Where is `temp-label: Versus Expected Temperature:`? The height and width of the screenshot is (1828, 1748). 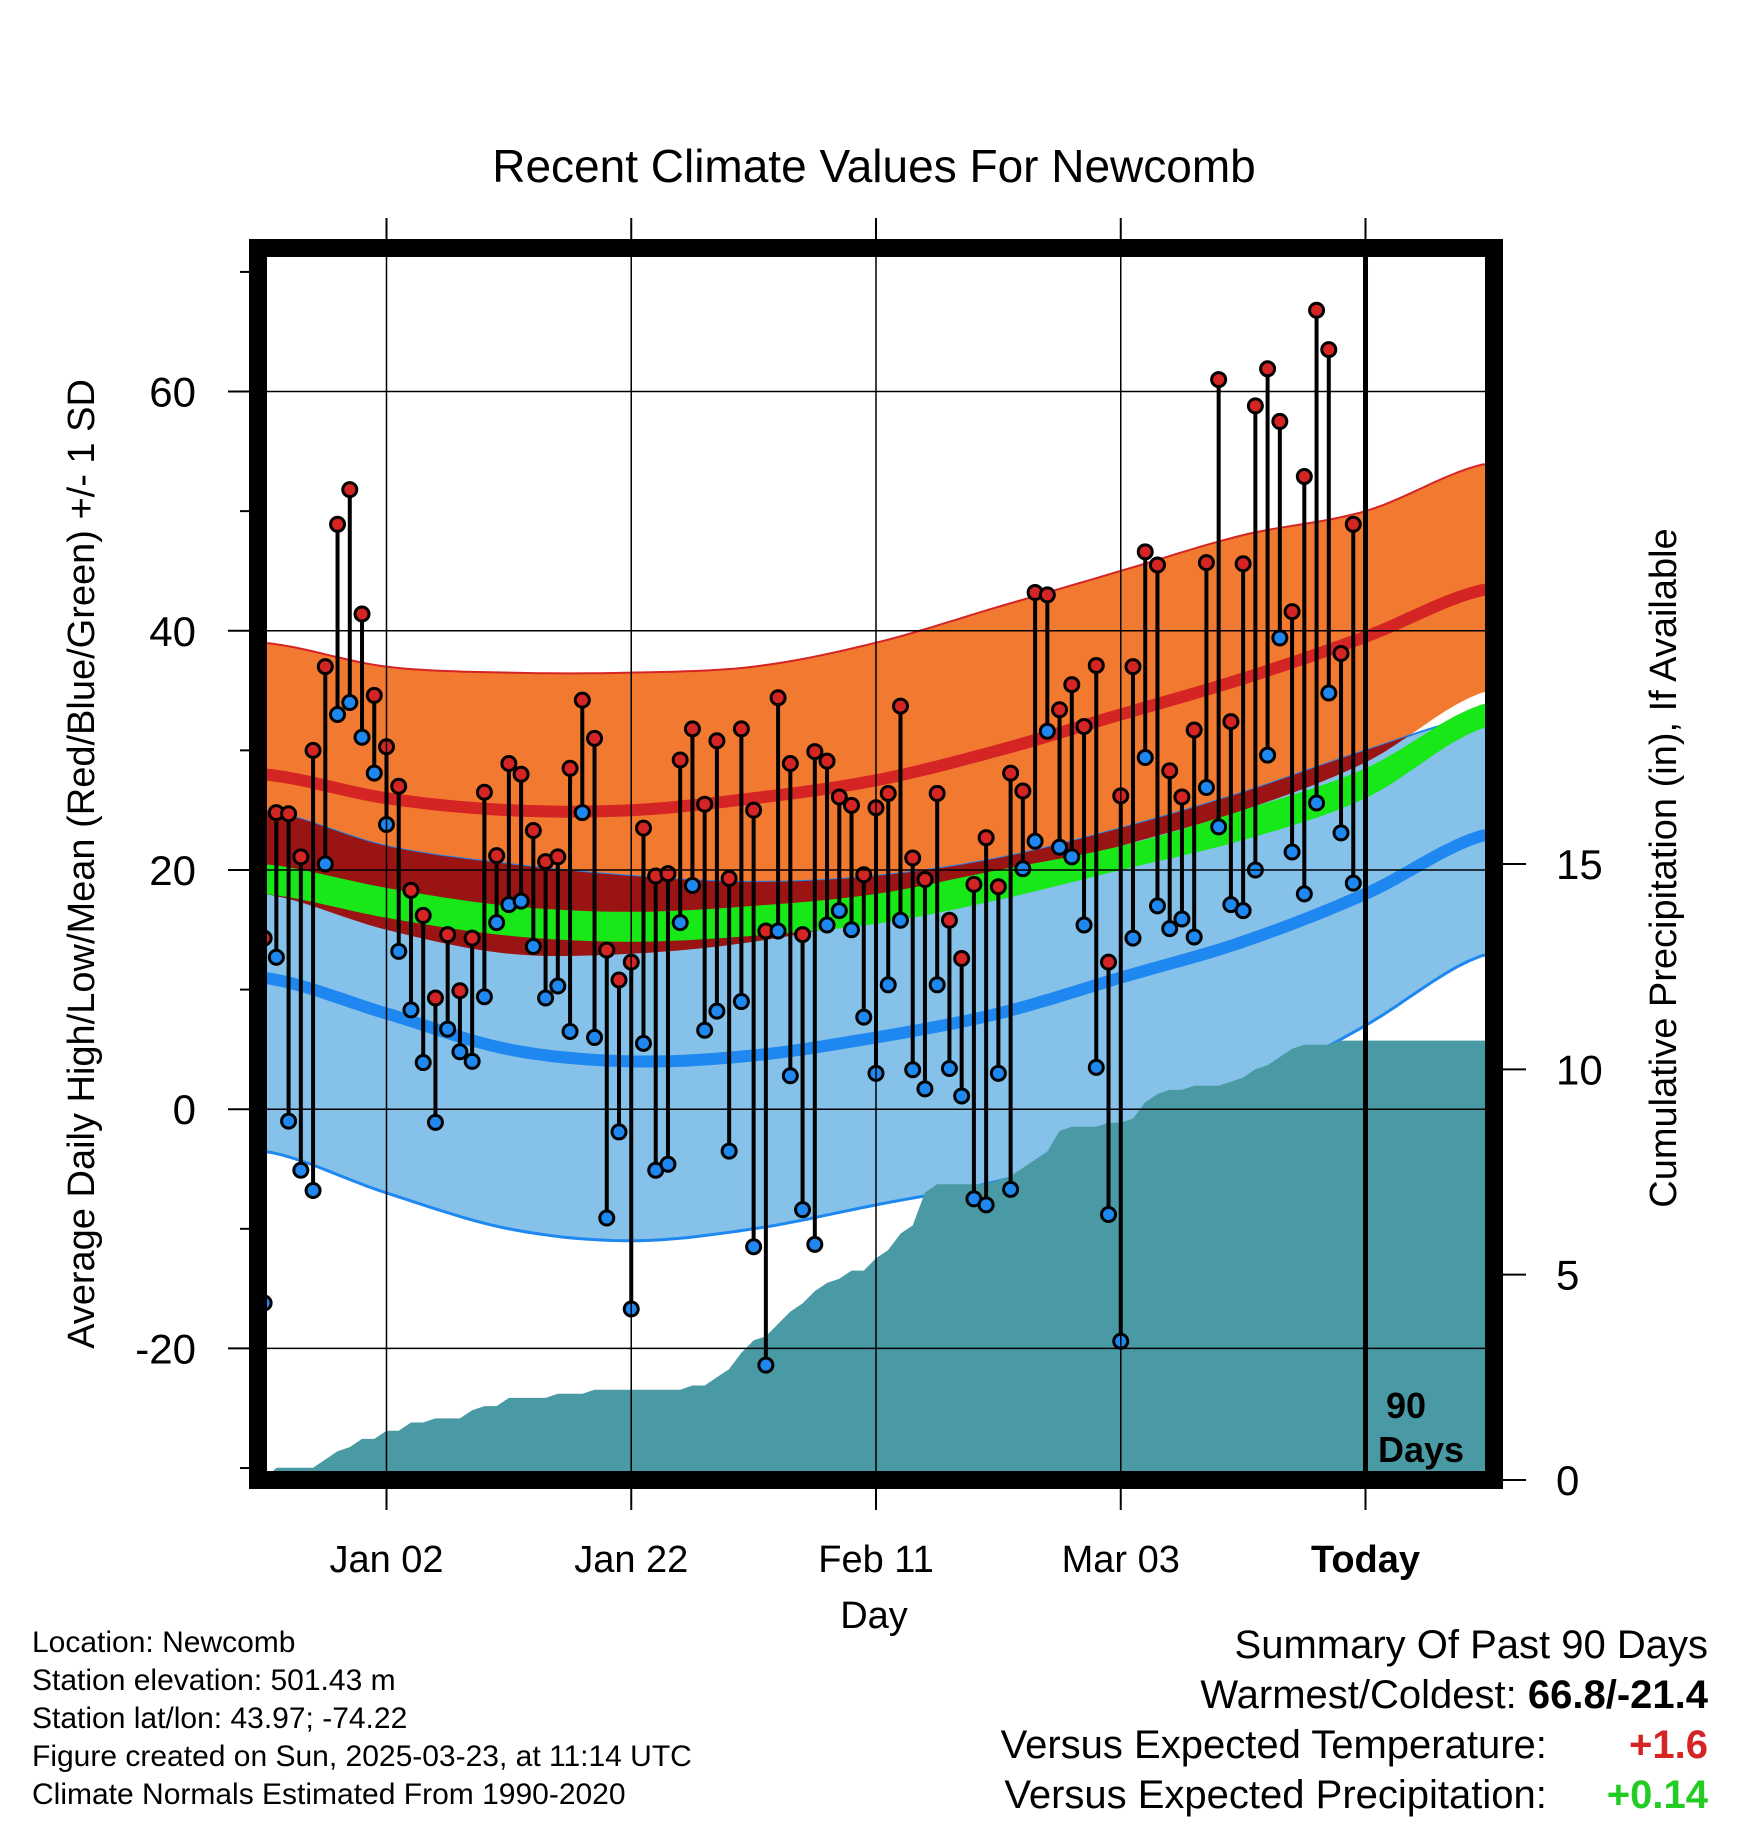
temp-label: Versus Expected Temperature: is located at coordinates (1273, 1745).